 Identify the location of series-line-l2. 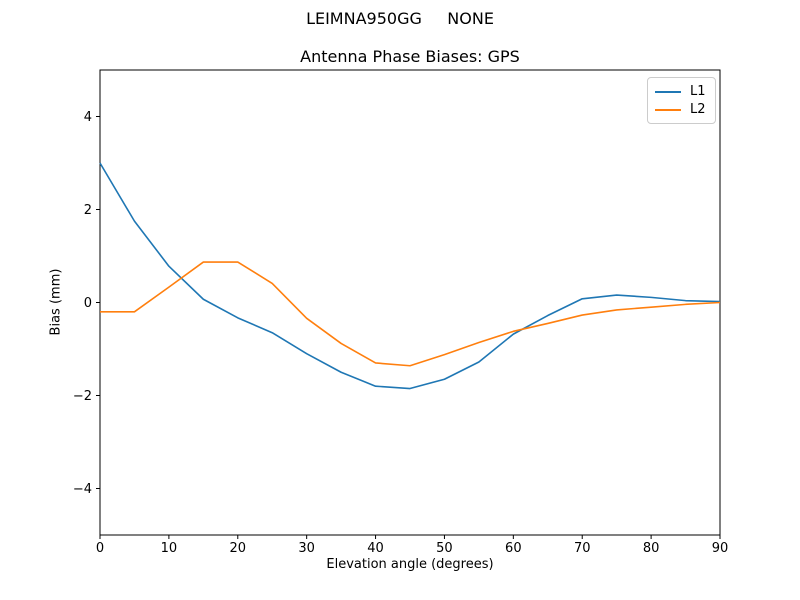
(410, 314).